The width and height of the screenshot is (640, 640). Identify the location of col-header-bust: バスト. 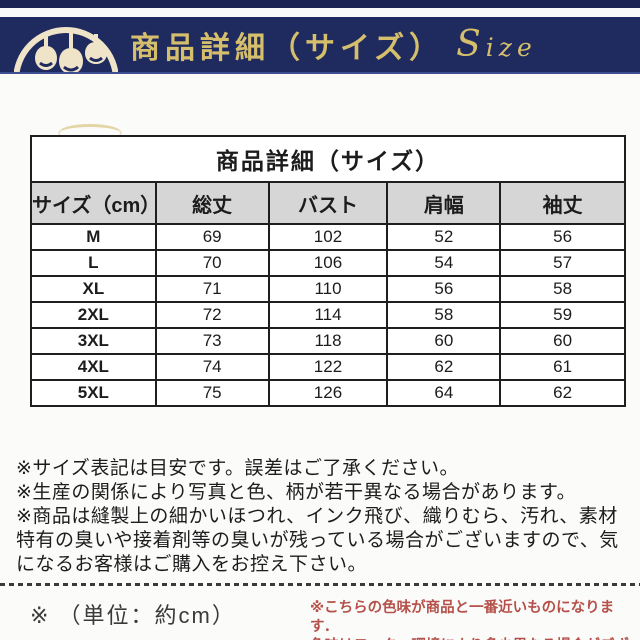
(328, 203).